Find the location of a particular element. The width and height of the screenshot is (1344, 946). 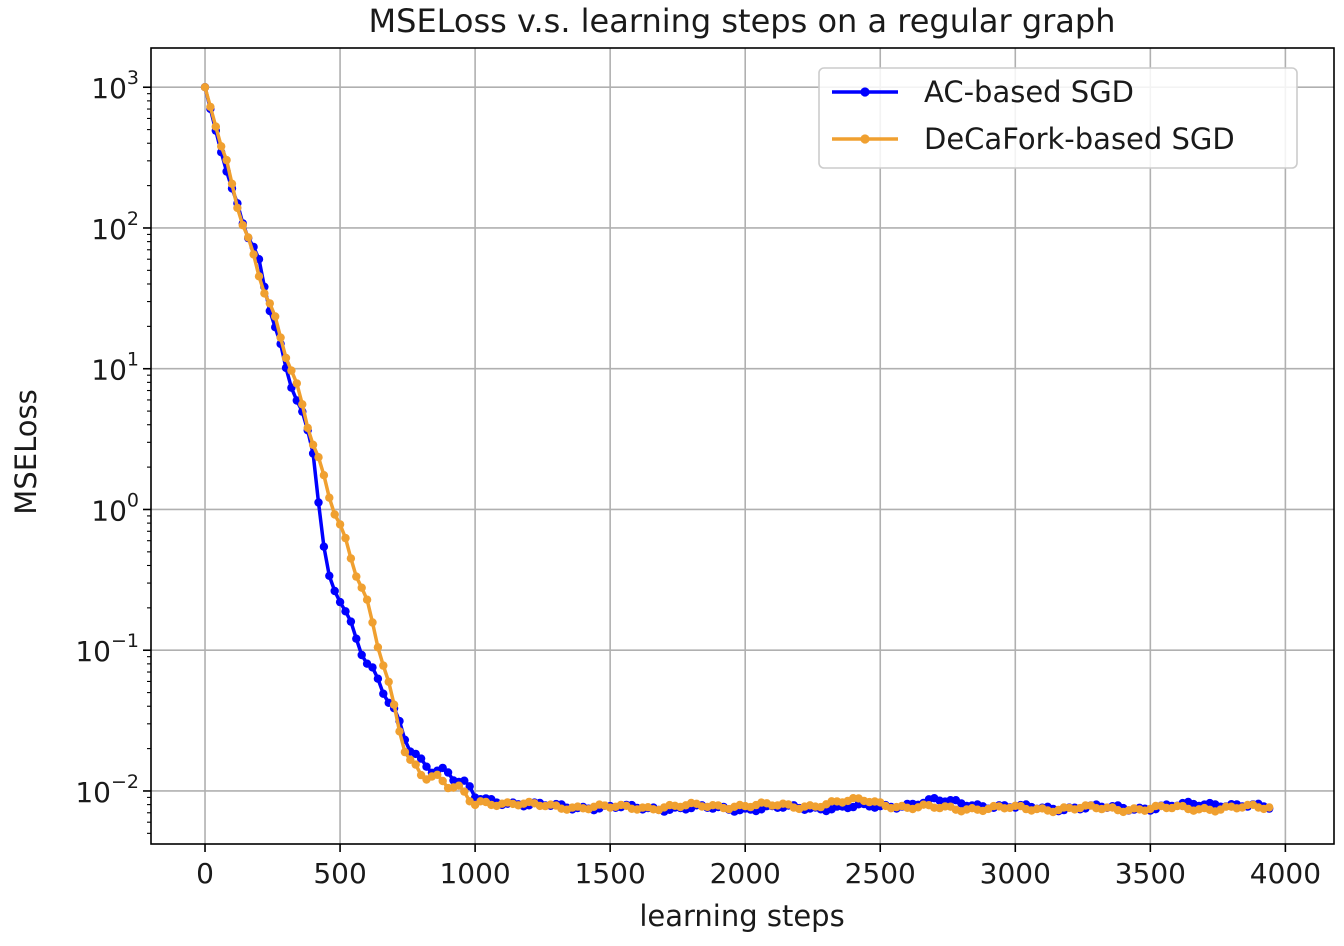

legend: AC-based SGD DeCaFork-based SGD is located at coordinates (1058, 118).